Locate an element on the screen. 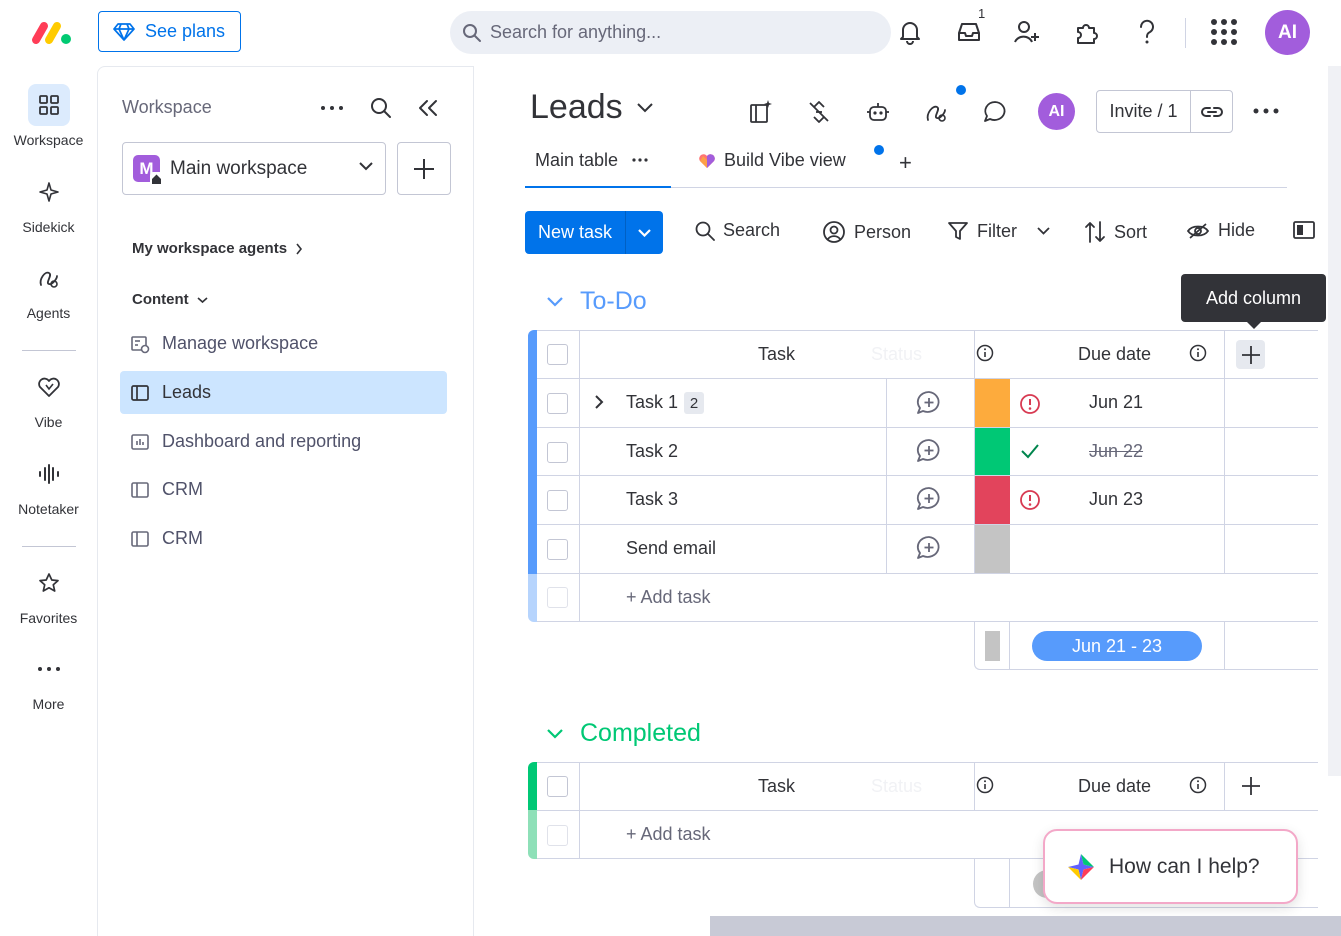 This screenshot has width=1341, height=936. due-date-value: Jun 23 is located at coordinates (1116, 499).